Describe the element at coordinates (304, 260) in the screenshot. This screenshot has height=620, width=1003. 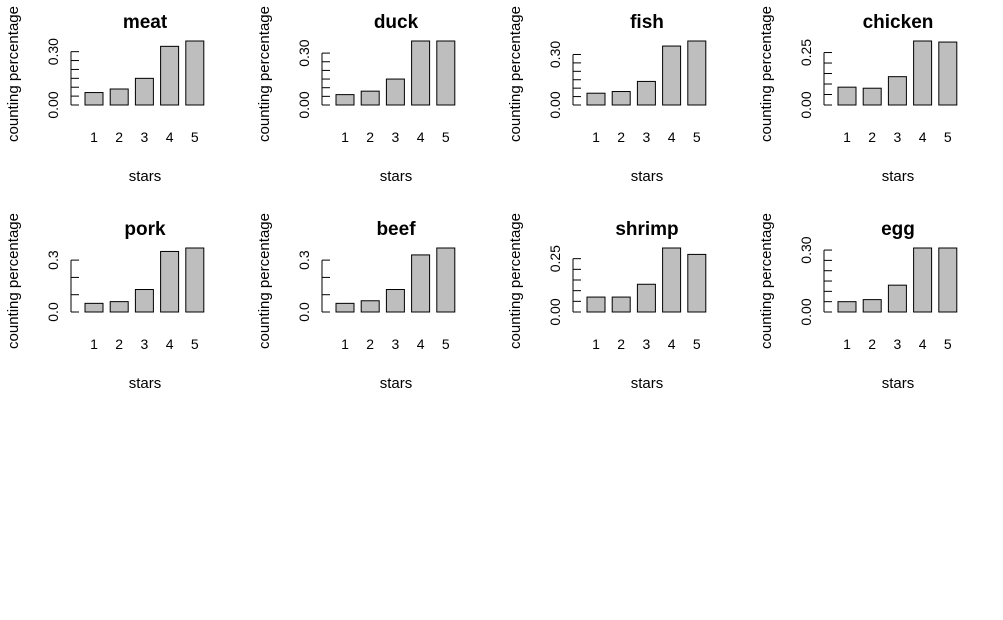
I see `y-tick-label: 0.3` at that location.